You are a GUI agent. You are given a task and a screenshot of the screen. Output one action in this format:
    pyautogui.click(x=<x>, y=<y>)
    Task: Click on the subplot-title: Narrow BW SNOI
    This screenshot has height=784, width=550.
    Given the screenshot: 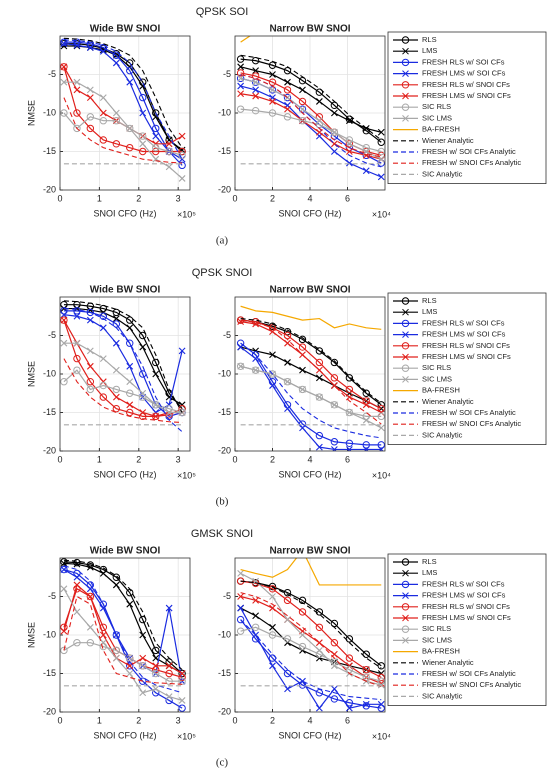 What is the action you would take?
    pyautogui.click(x=309, y=29)
    